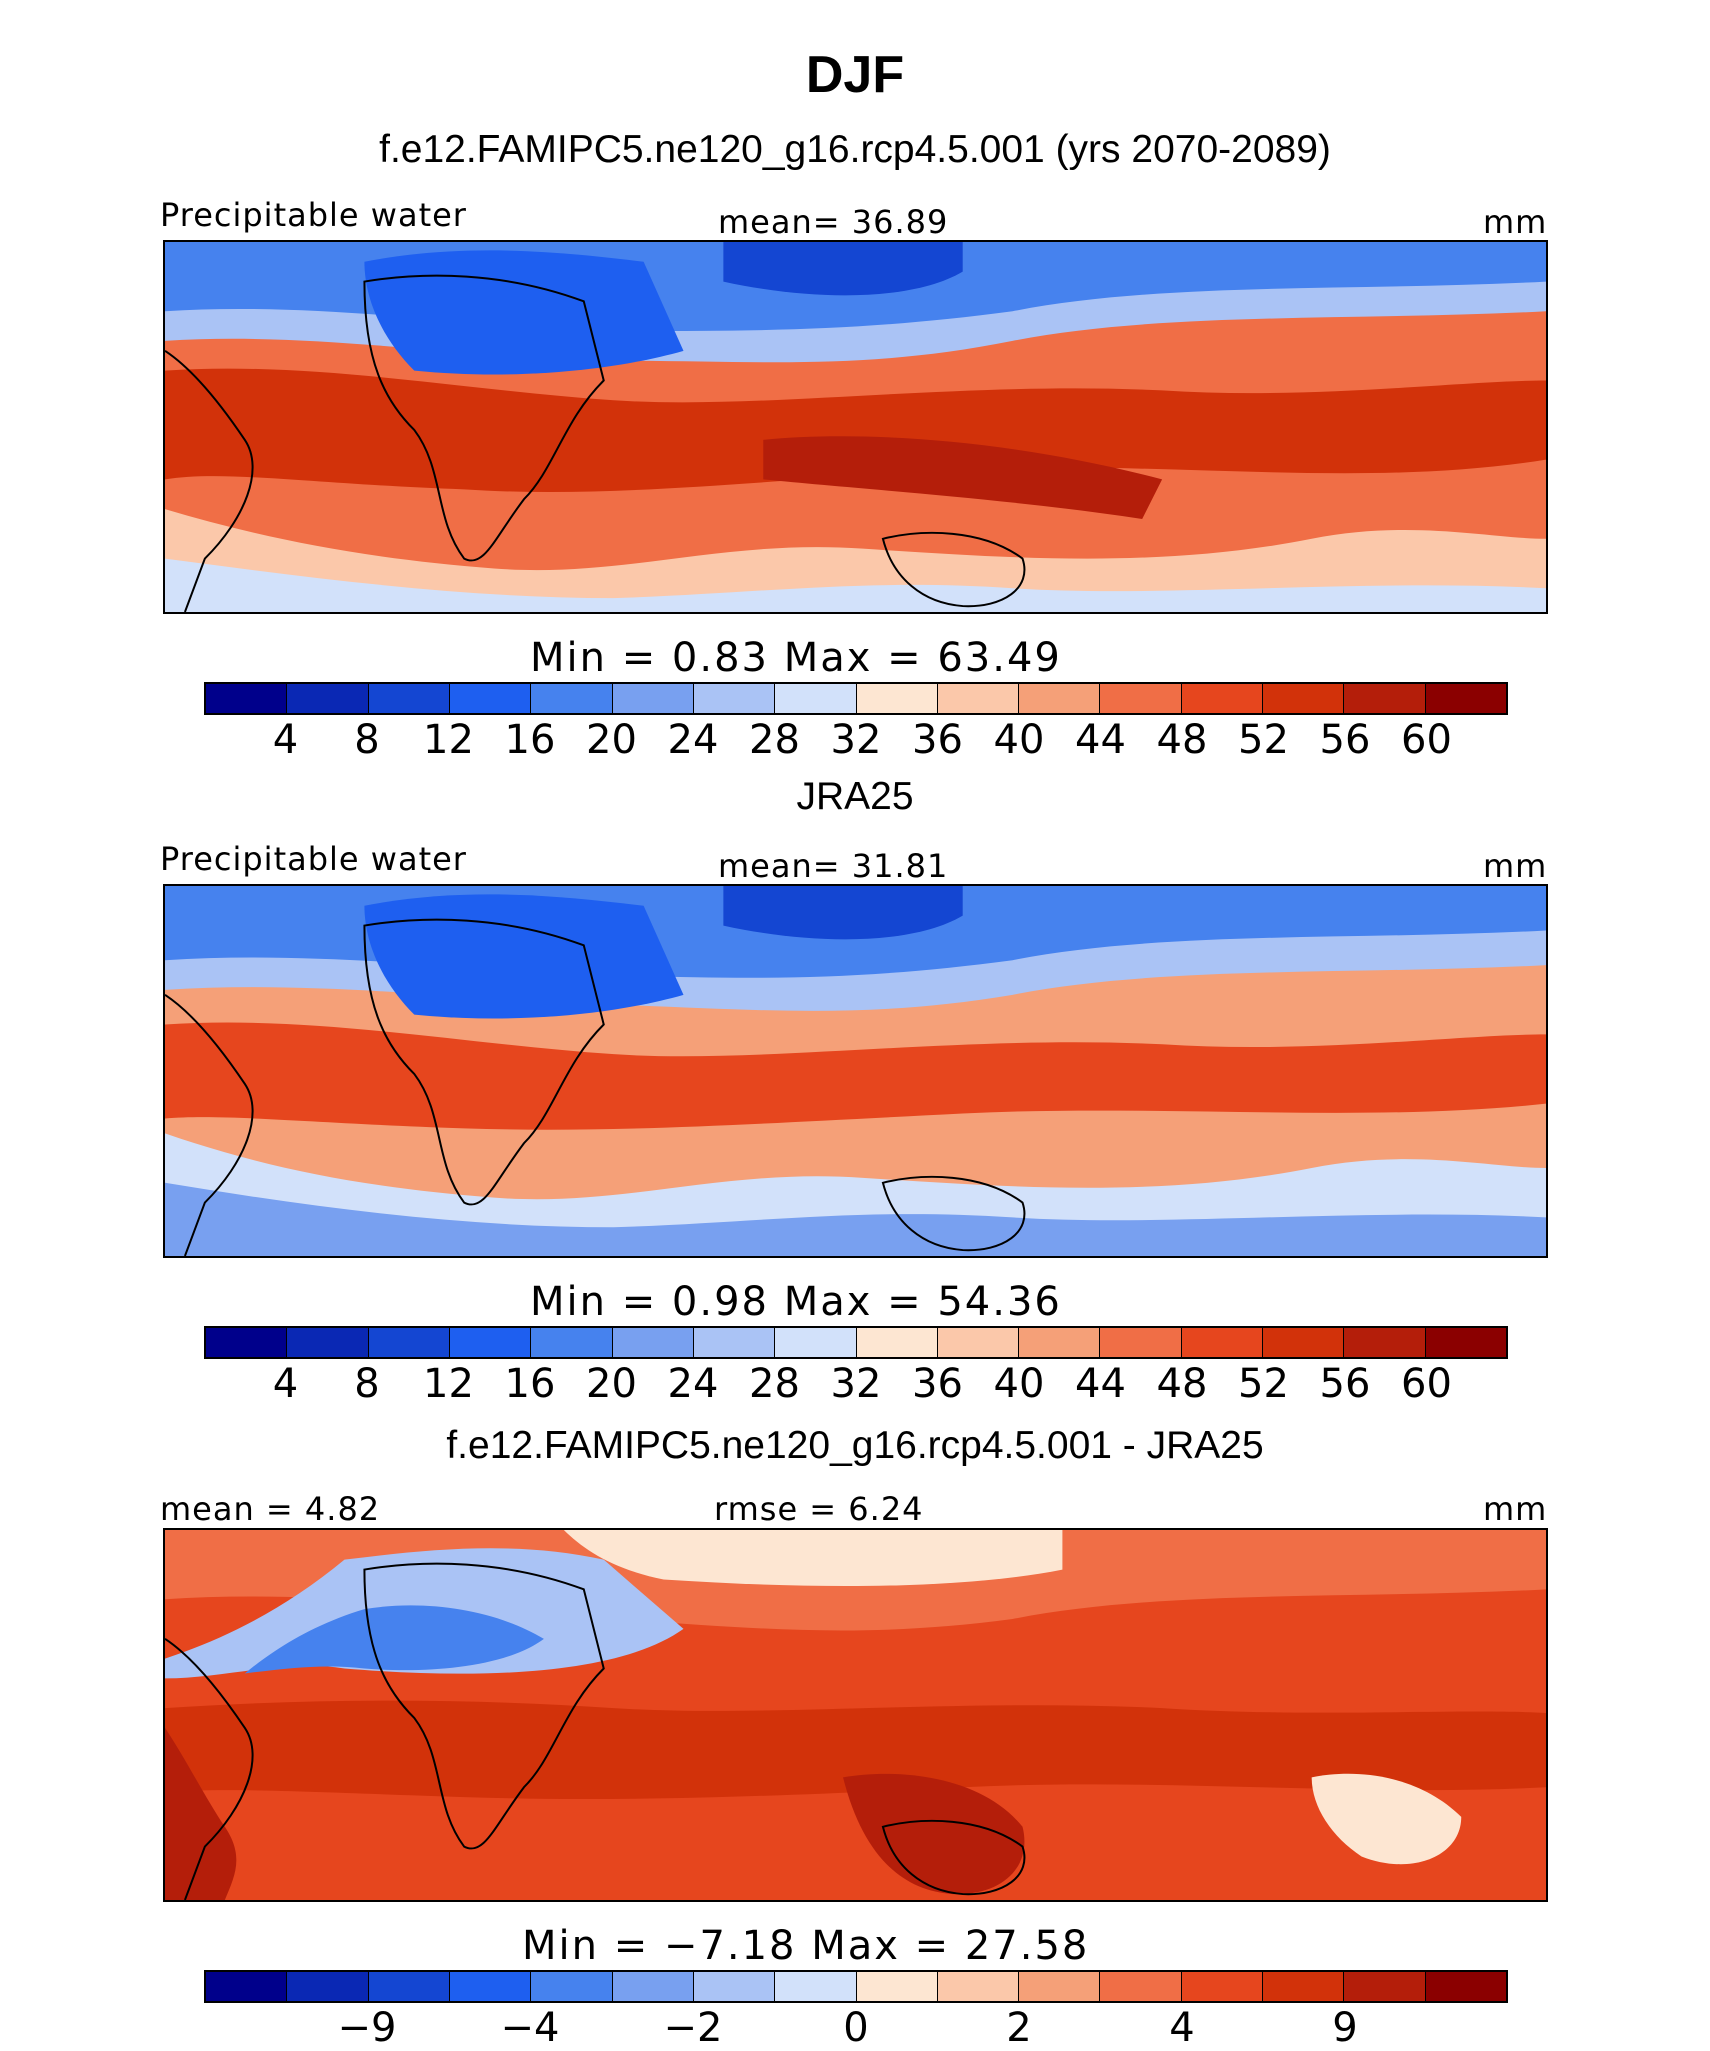 The height and width of the screenshot is (2051, 1710). I want to click on panel1-colorbar, so click(856, 698).